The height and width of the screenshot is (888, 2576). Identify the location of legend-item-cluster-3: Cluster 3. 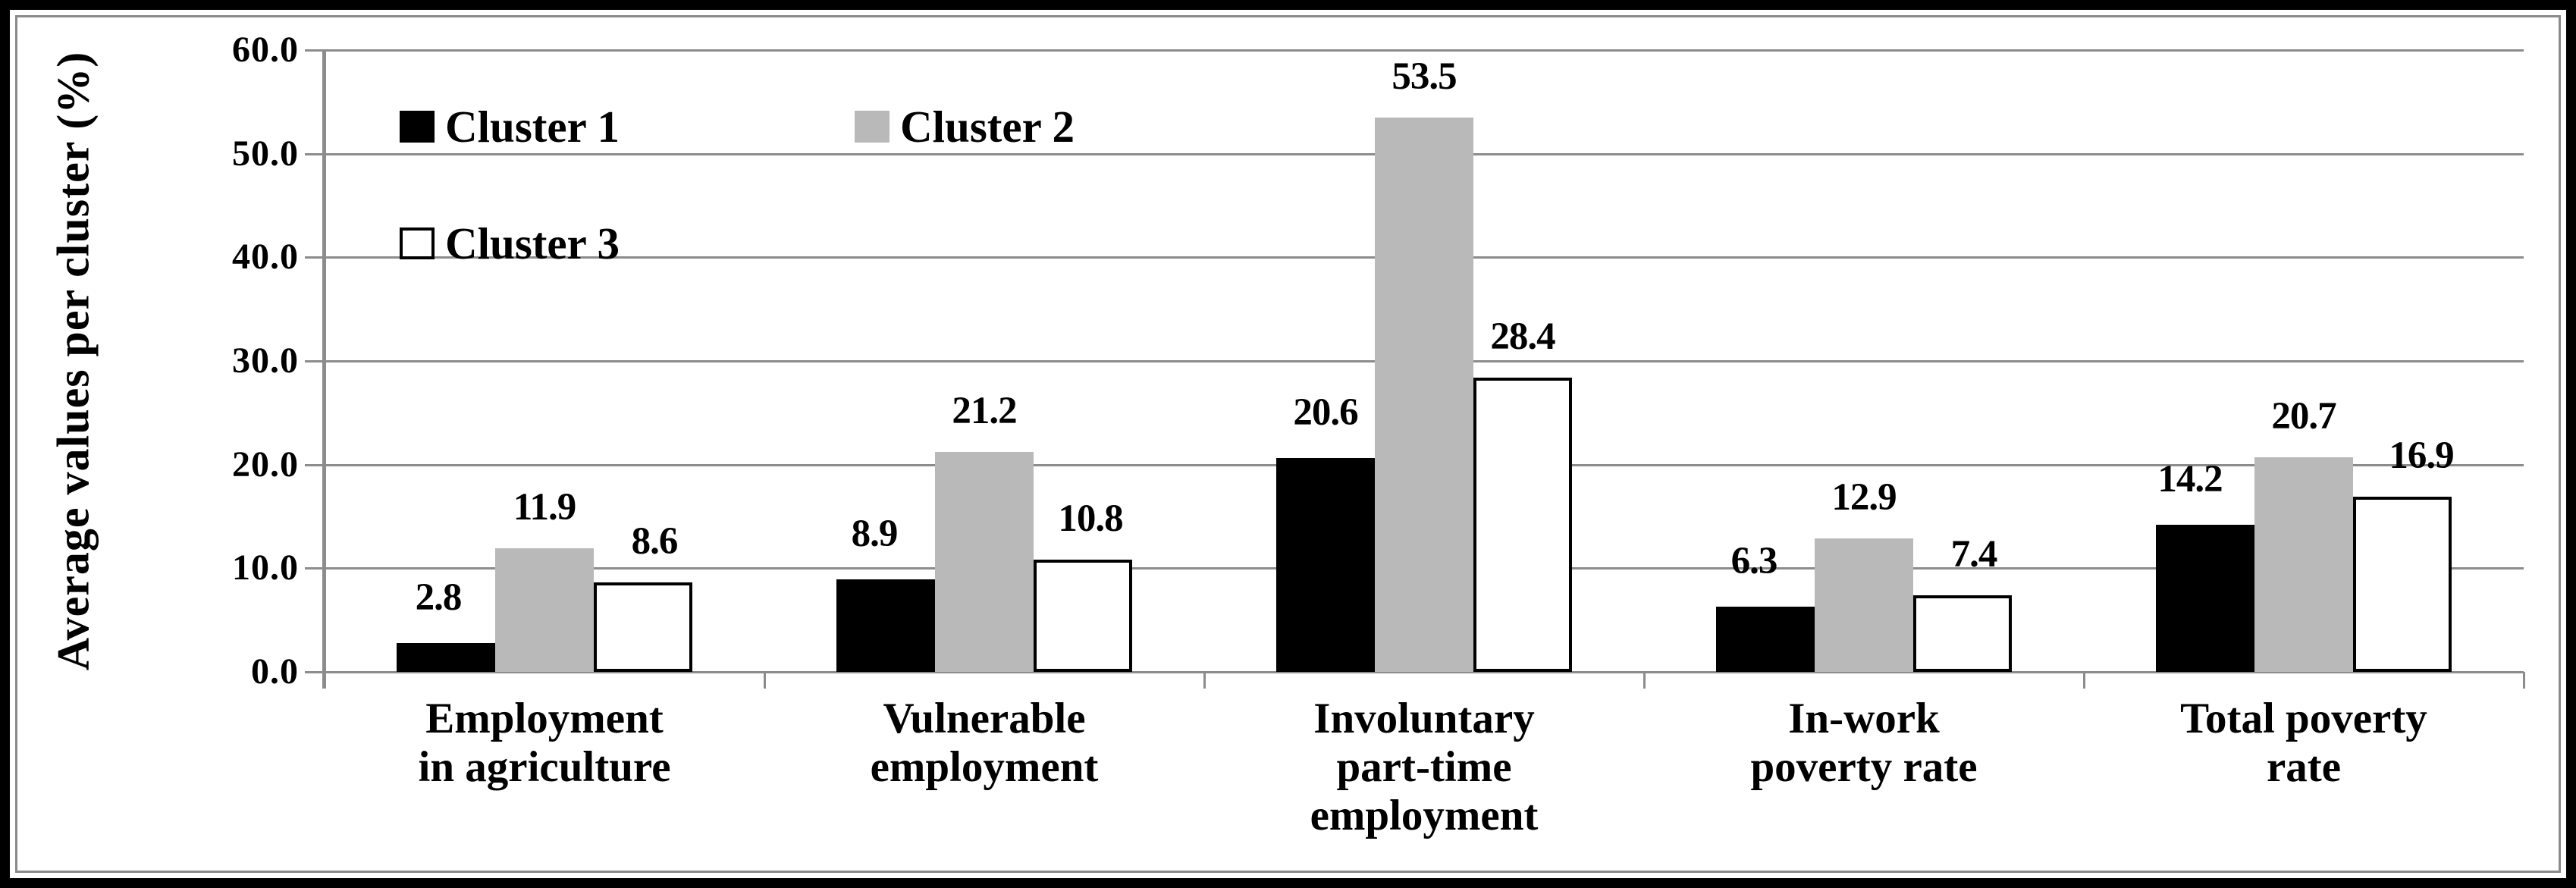
(510, 243).